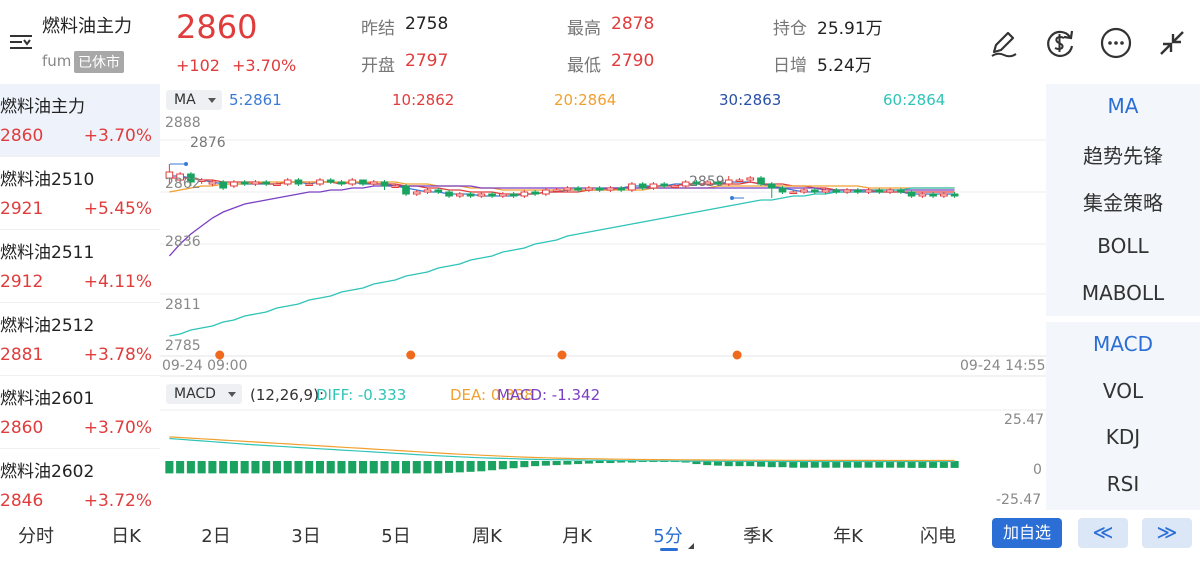  I want to click on indicator-boll: BOLL, so click(1123, 246).